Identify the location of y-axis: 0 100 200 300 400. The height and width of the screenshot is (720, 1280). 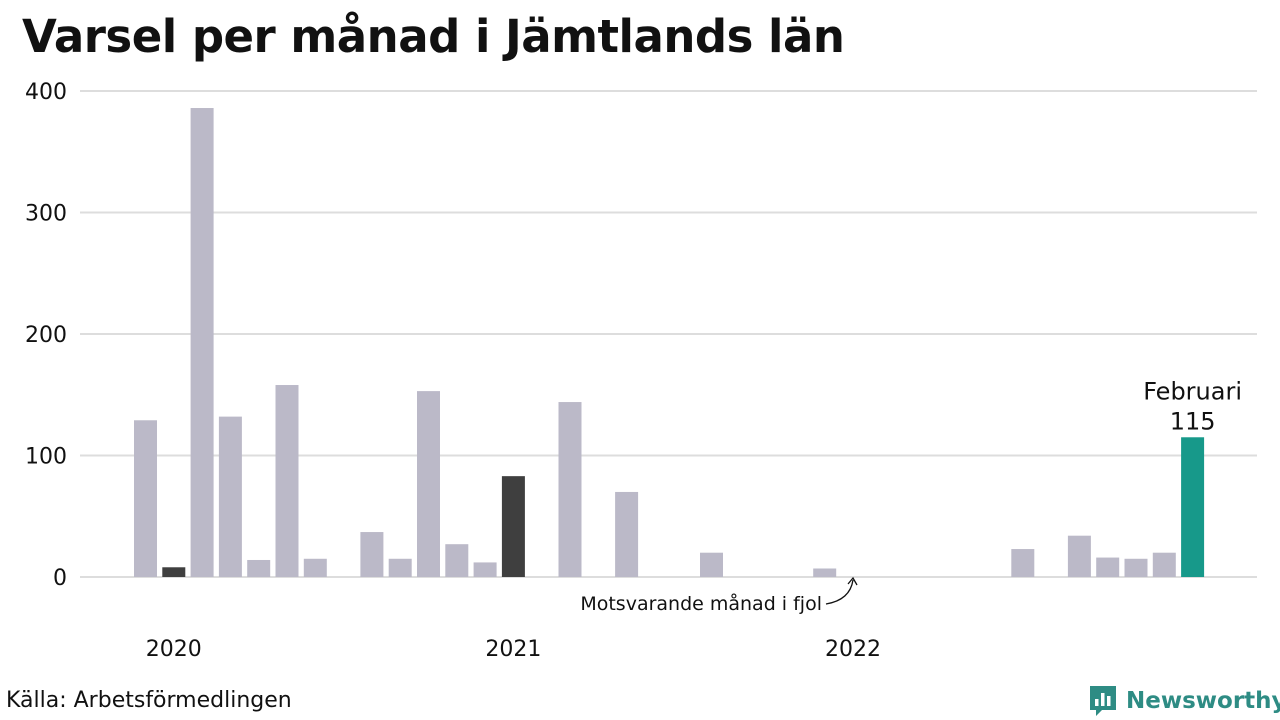
(46, 335).